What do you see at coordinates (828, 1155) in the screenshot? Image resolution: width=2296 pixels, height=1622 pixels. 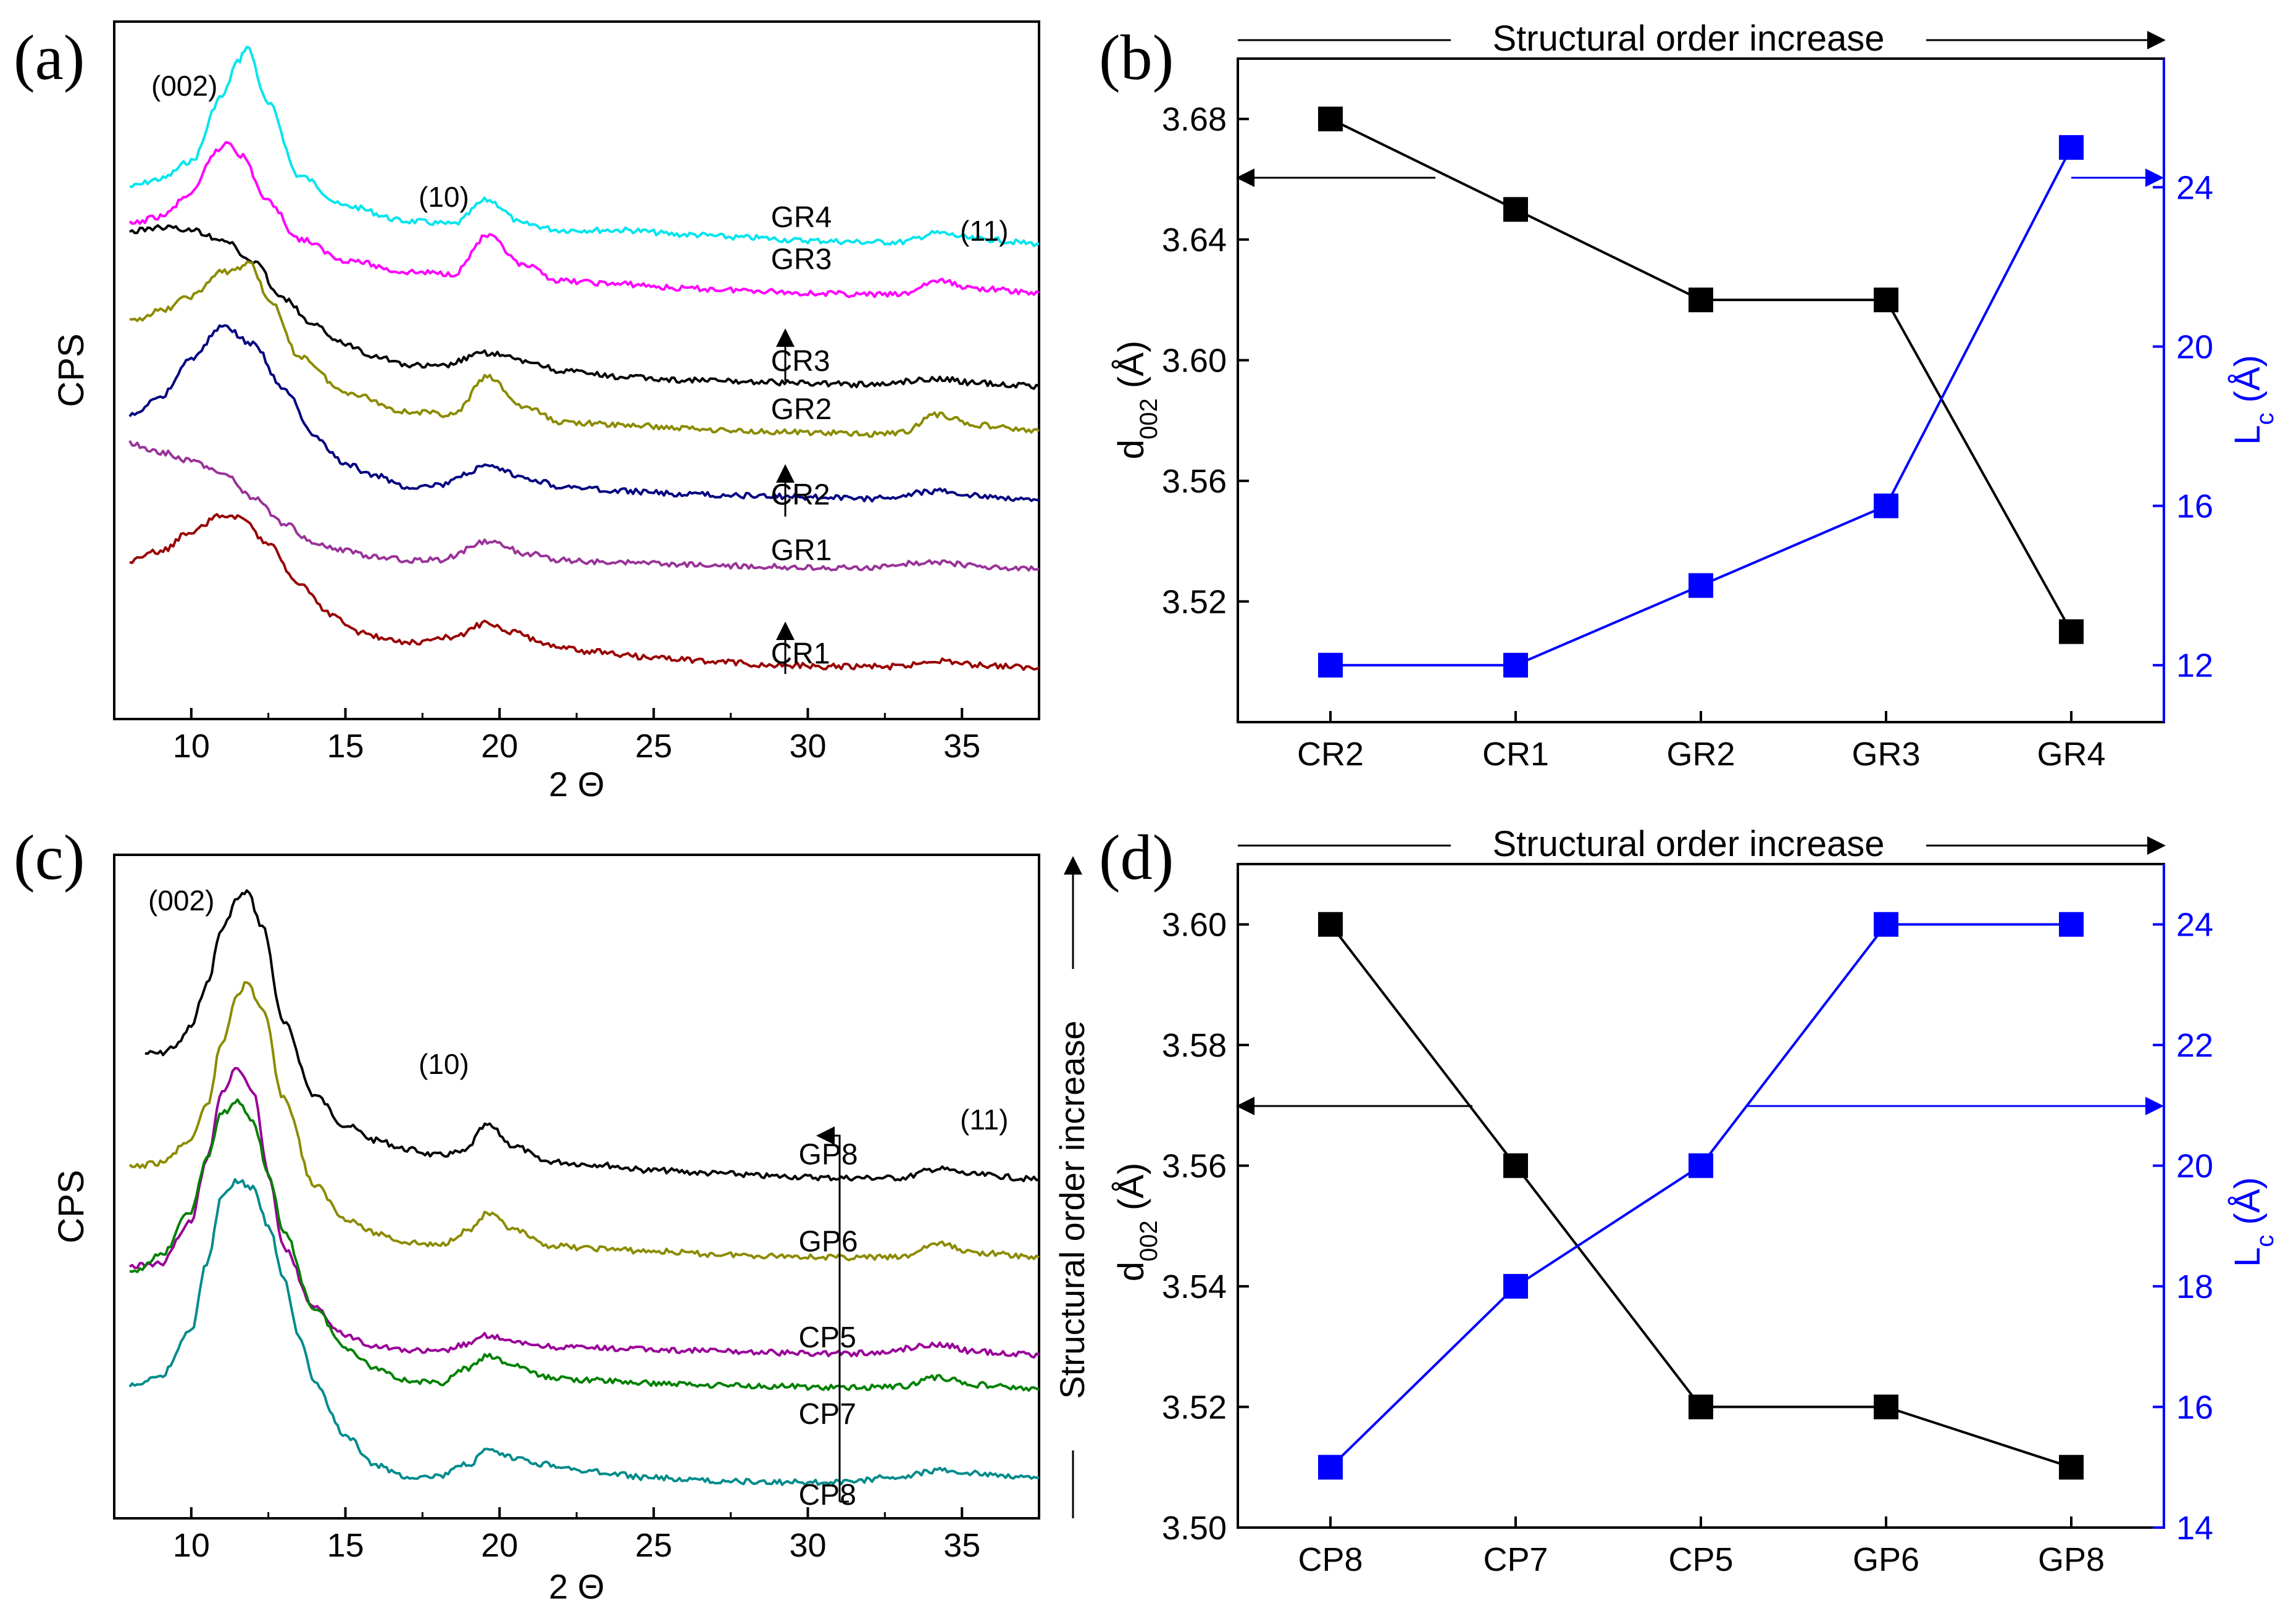 I see `curve-label-gp8: GP8` at bounding box center [828, 1155].